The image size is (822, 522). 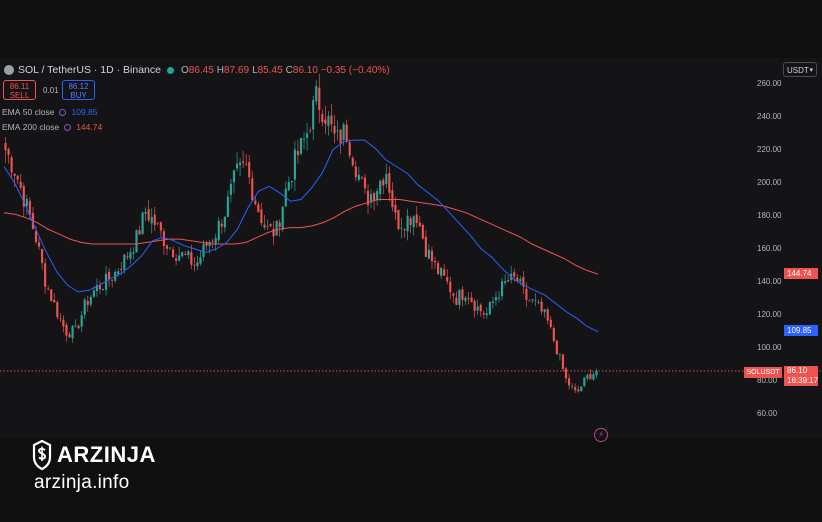 What do you see at coordinates (38, 112) in the screenshot?
I see `ema50-params: 50 close` at bounding box center [38, 112].